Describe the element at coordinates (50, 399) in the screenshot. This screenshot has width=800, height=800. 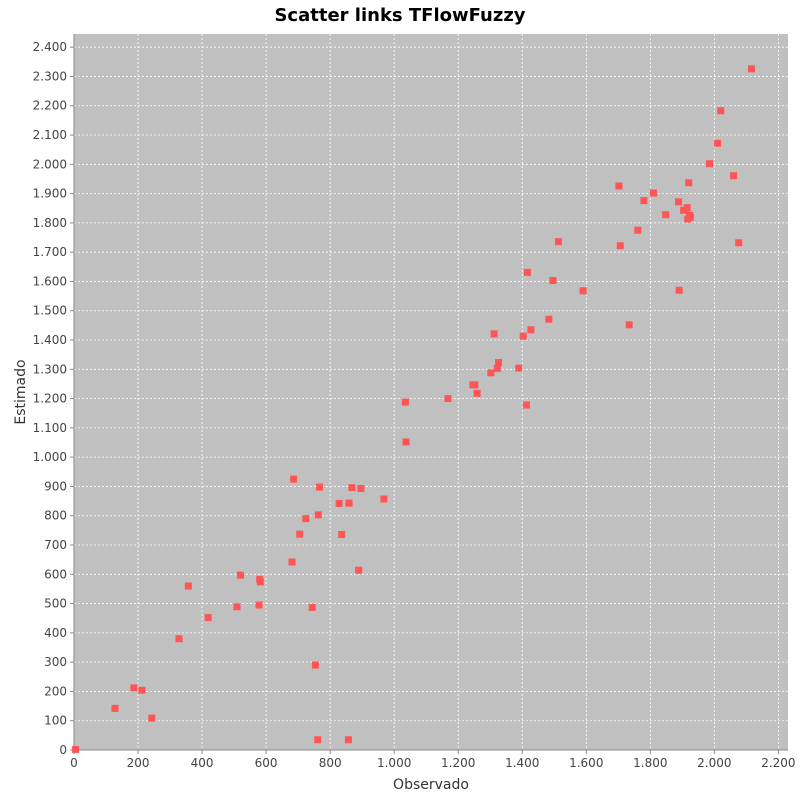
I see `y-tick-label: 1.200` at that location.